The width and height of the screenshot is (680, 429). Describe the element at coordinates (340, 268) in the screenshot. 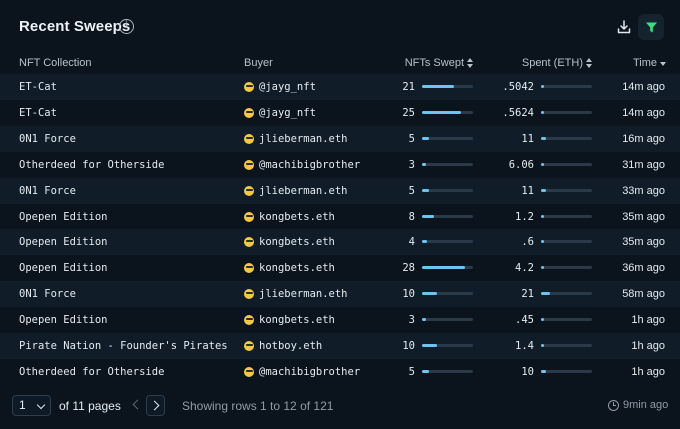

I see `table-row: Opepen Edition kongbets.eth 28 4.2 36m ago` at that location.